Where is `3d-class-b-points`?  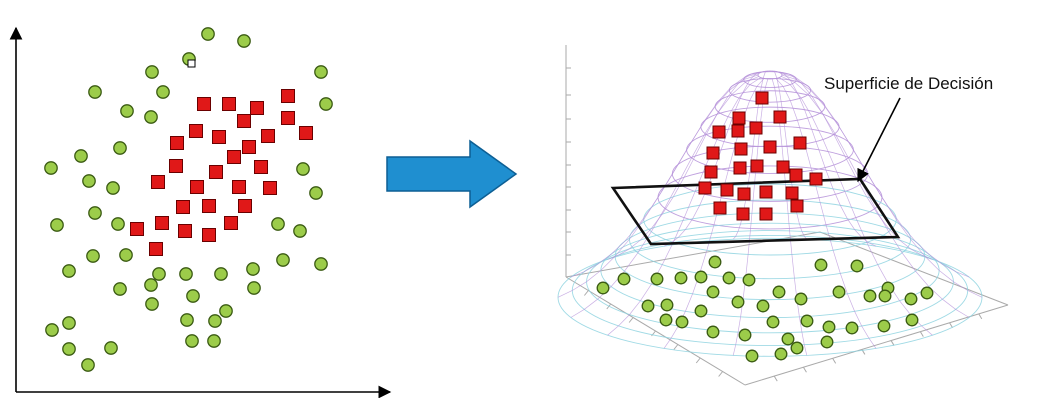 3d-class-b-points is located at coordinates (760, 156).